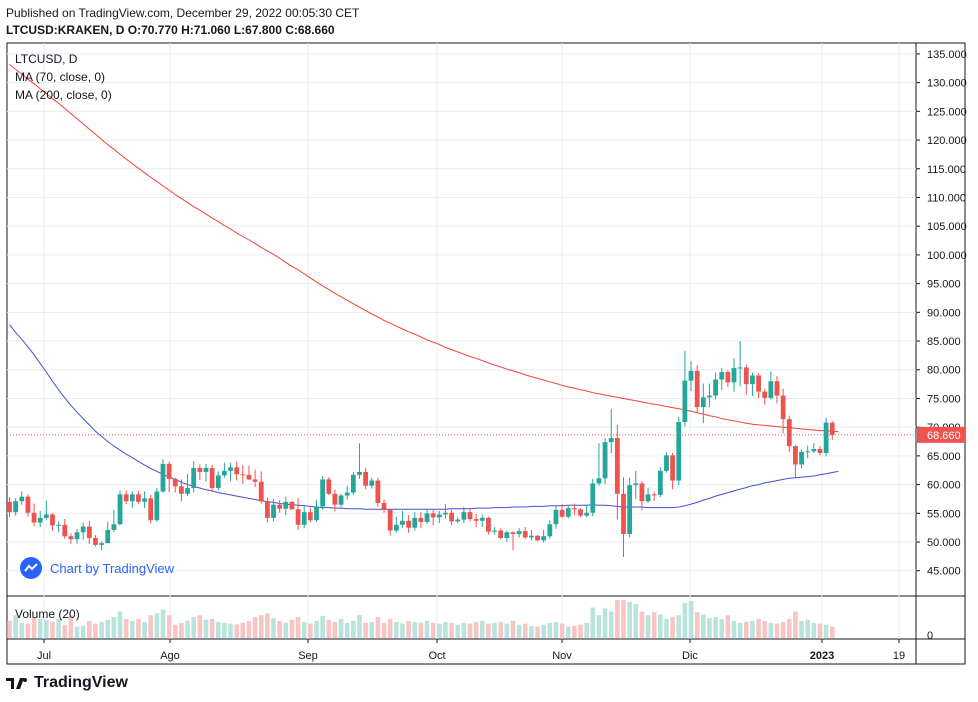 This screenshot has width=978, height=702. I want to click on legend-ma200: MA (200, close, 0), so click(63, 95).